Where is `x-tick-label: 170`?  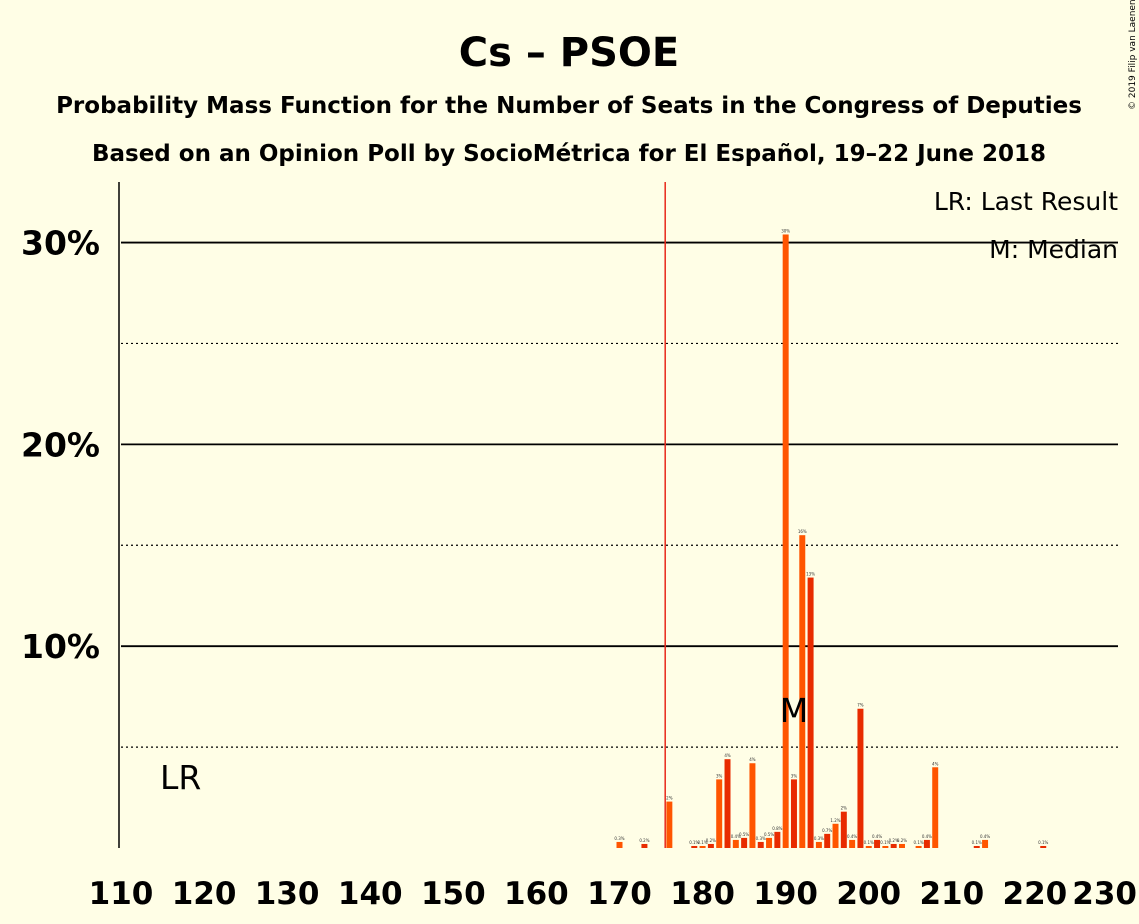
x-tick-label: 170 is located at coordinates (619, 894).